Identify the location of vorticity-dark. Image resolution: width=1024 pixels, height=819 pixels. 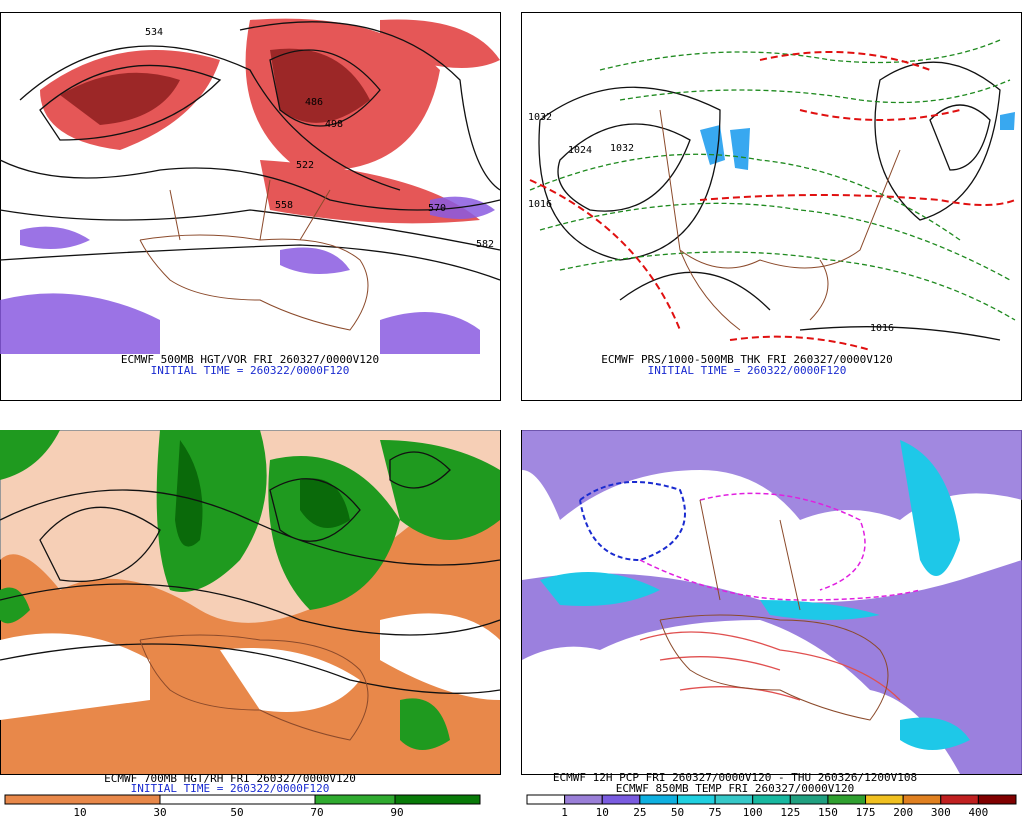
(215, 87).